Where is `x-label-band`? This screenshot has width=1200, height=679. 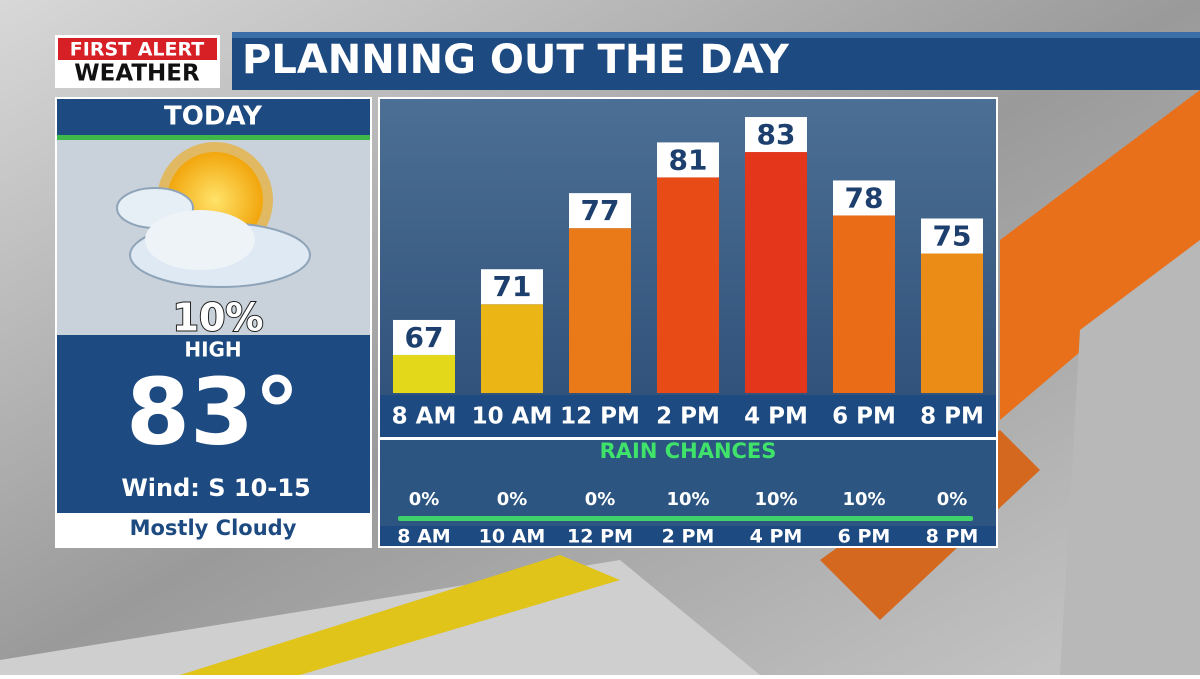
x-label-band is located at coordinates (688, 416).